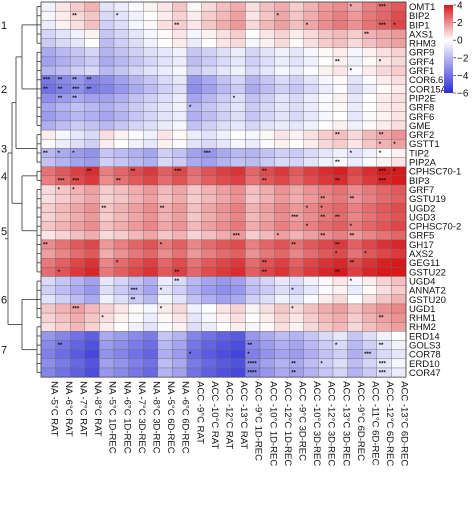 This screenshot has height=507, width=474. I want to click on column-label: NA -5°C RAT, so click(53, 409).